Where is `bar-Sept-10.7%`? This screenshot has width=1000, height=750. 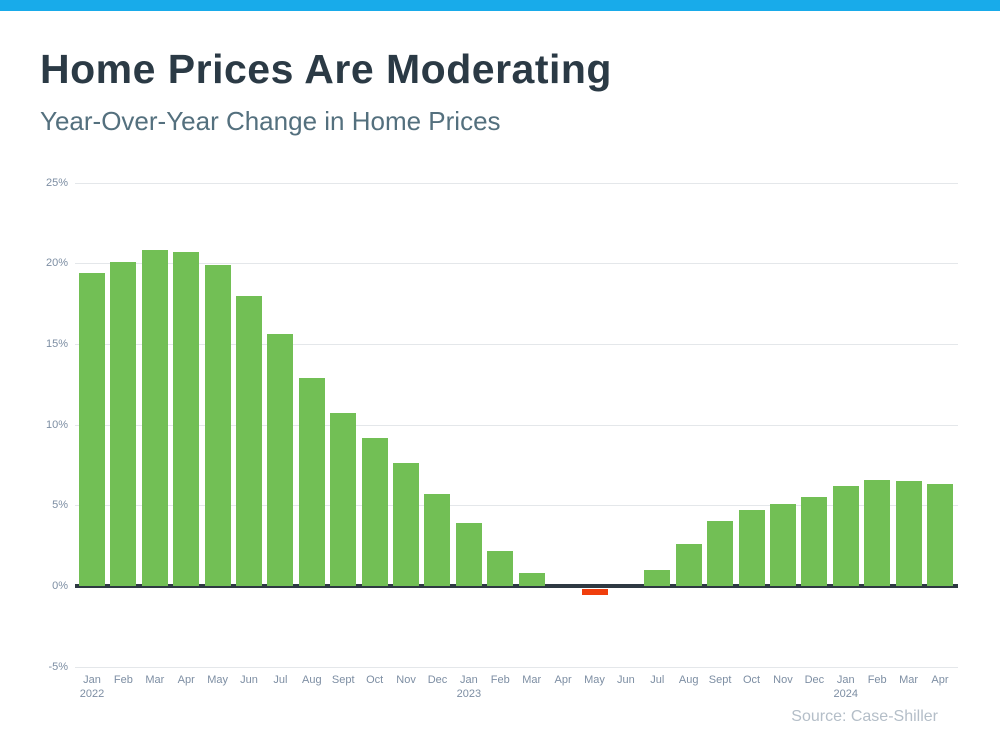
bar-Sept-10.7% is located at coordinates (343, 499).